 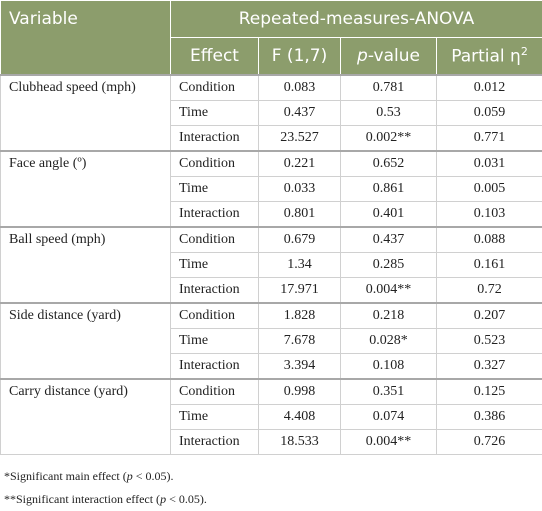 I want to click on value-cell: 0.351, so click(x=389, y=392).